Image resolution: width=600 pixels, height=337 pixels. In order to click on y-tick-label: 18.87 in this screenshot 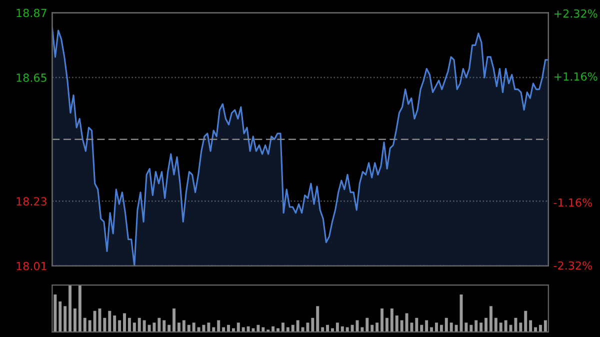, I will do `click(31, 13)`.